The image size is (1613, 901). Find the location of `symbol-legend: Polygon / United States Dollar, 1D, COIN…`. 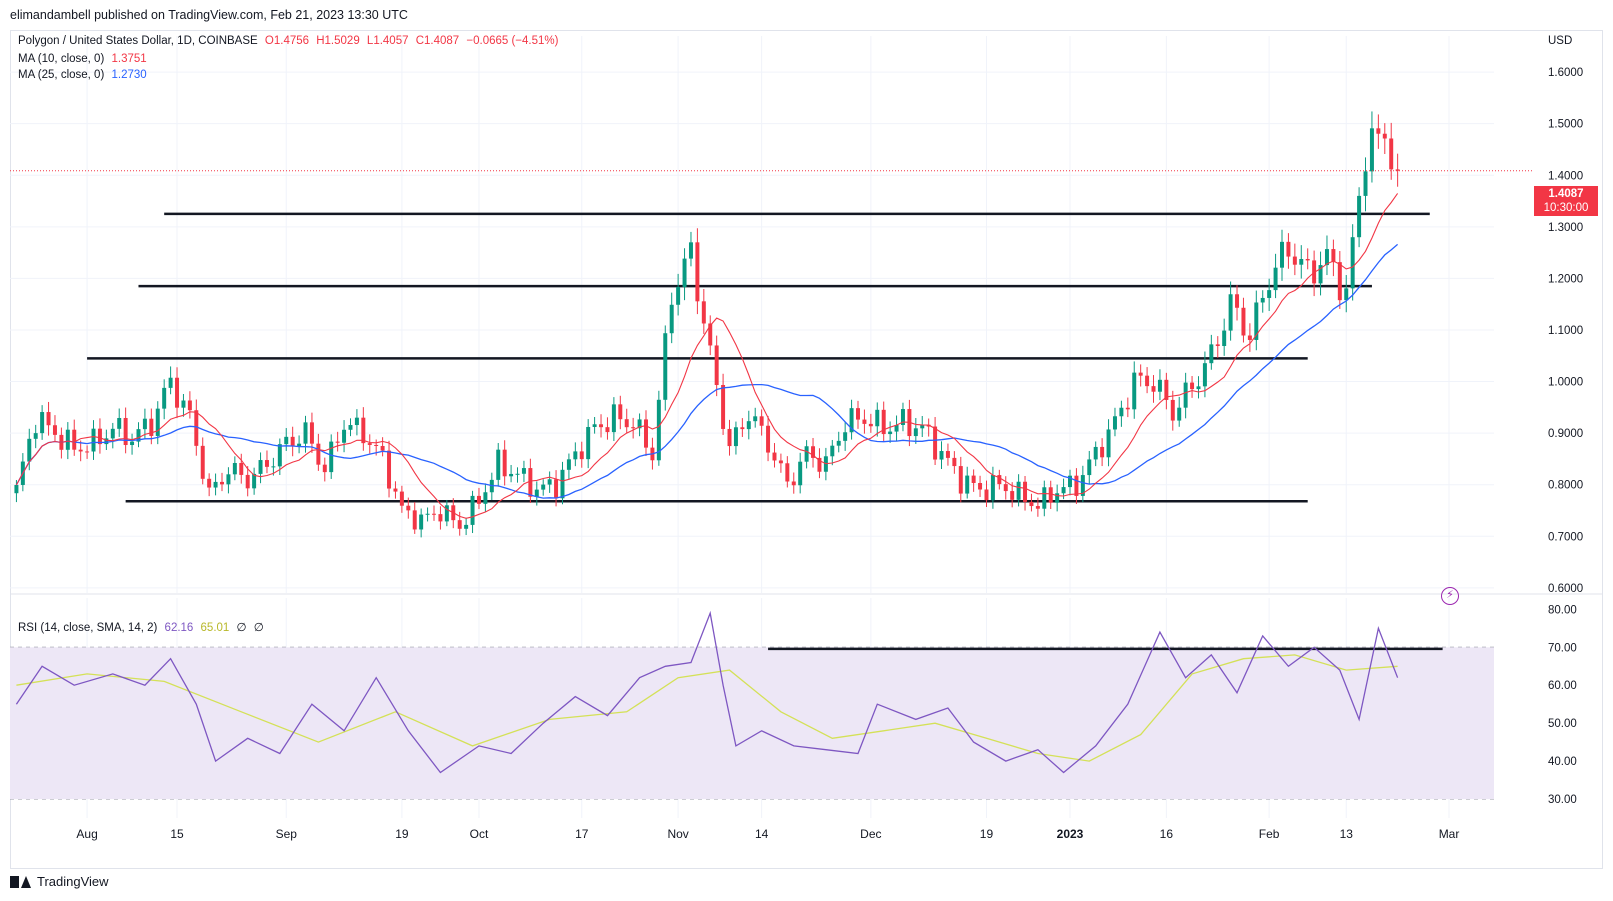

symbol-legend: Polygon / United States Dollar, 1D, COIN… is located at coordinates (290, 41).